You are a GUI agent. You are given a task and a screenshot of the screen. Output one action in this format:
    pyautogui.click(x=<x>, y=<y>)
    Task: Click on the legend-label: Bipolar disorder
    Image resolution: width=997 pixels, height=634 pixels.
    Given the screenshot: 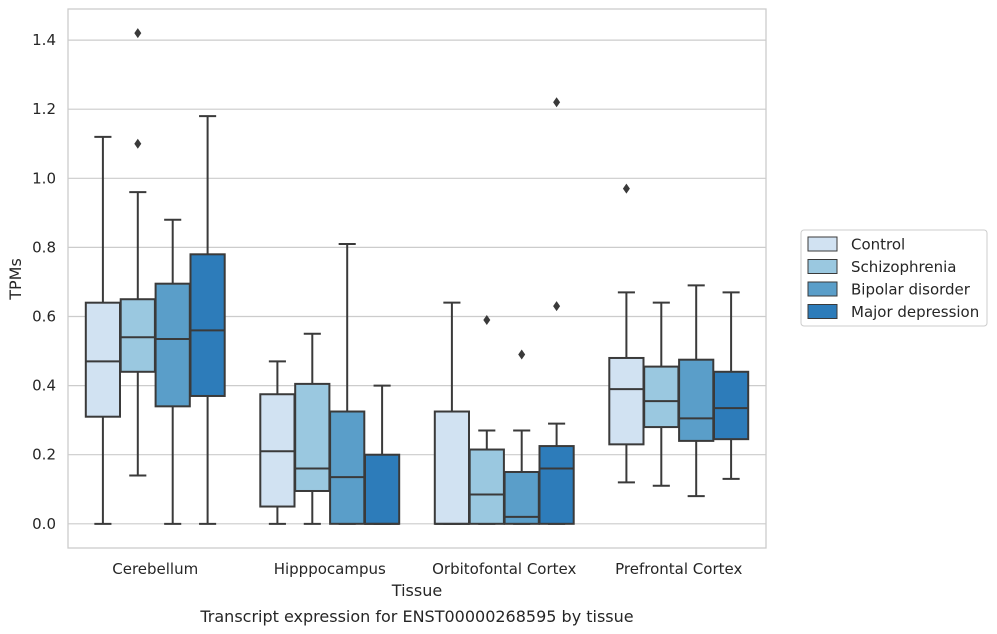 What is the action you would take?
    pyautogui.click(x=911, y=290)
    